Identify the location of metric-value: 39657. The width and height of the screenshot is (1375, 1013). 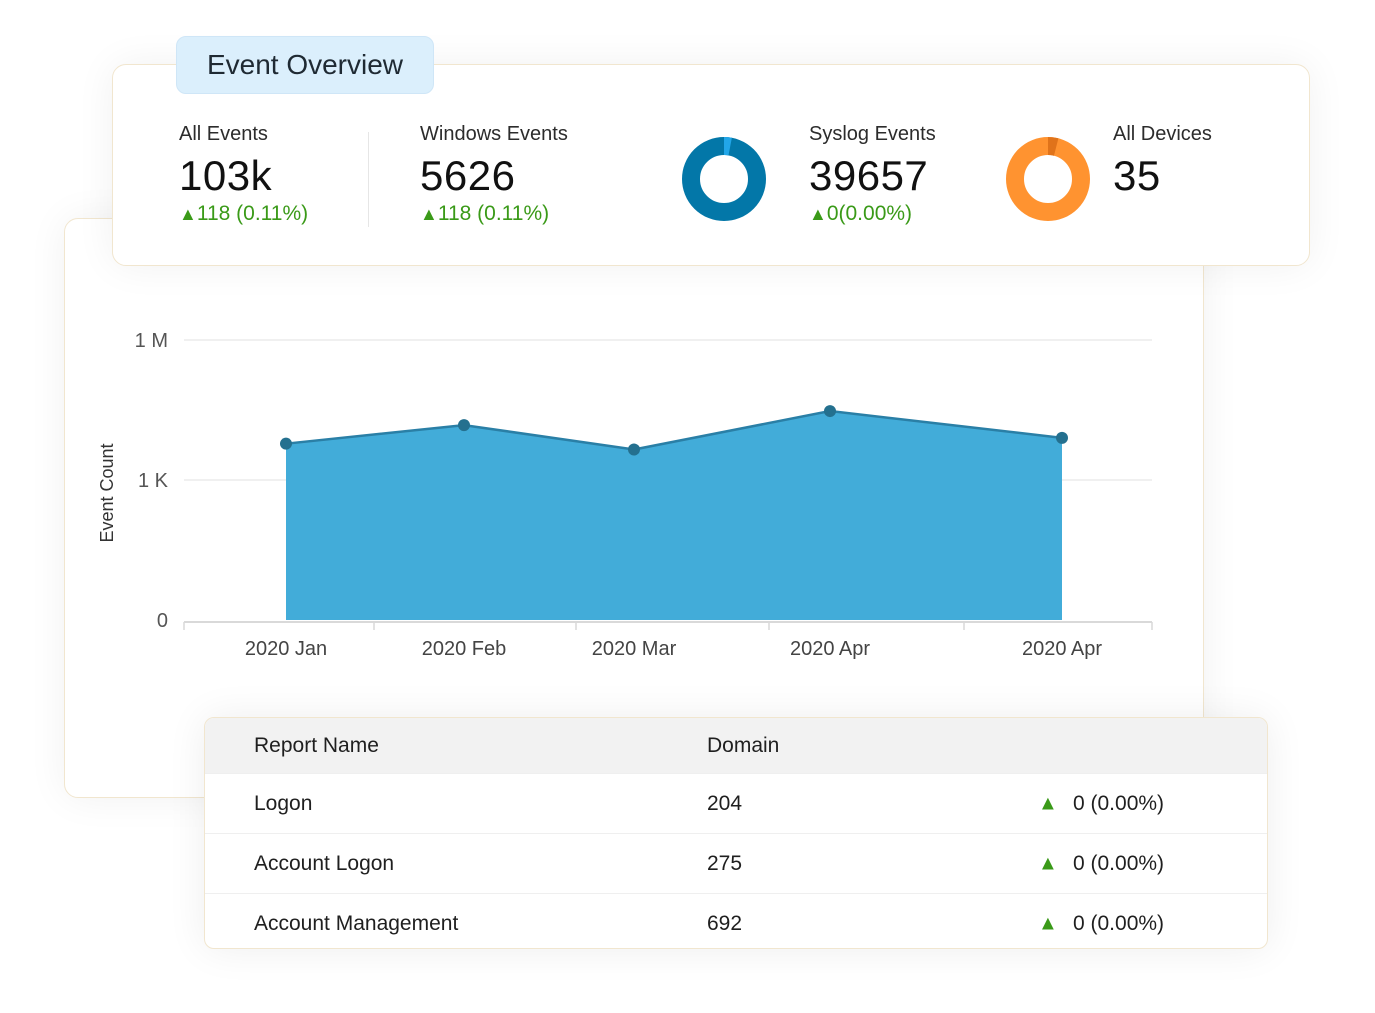
(869, 175).